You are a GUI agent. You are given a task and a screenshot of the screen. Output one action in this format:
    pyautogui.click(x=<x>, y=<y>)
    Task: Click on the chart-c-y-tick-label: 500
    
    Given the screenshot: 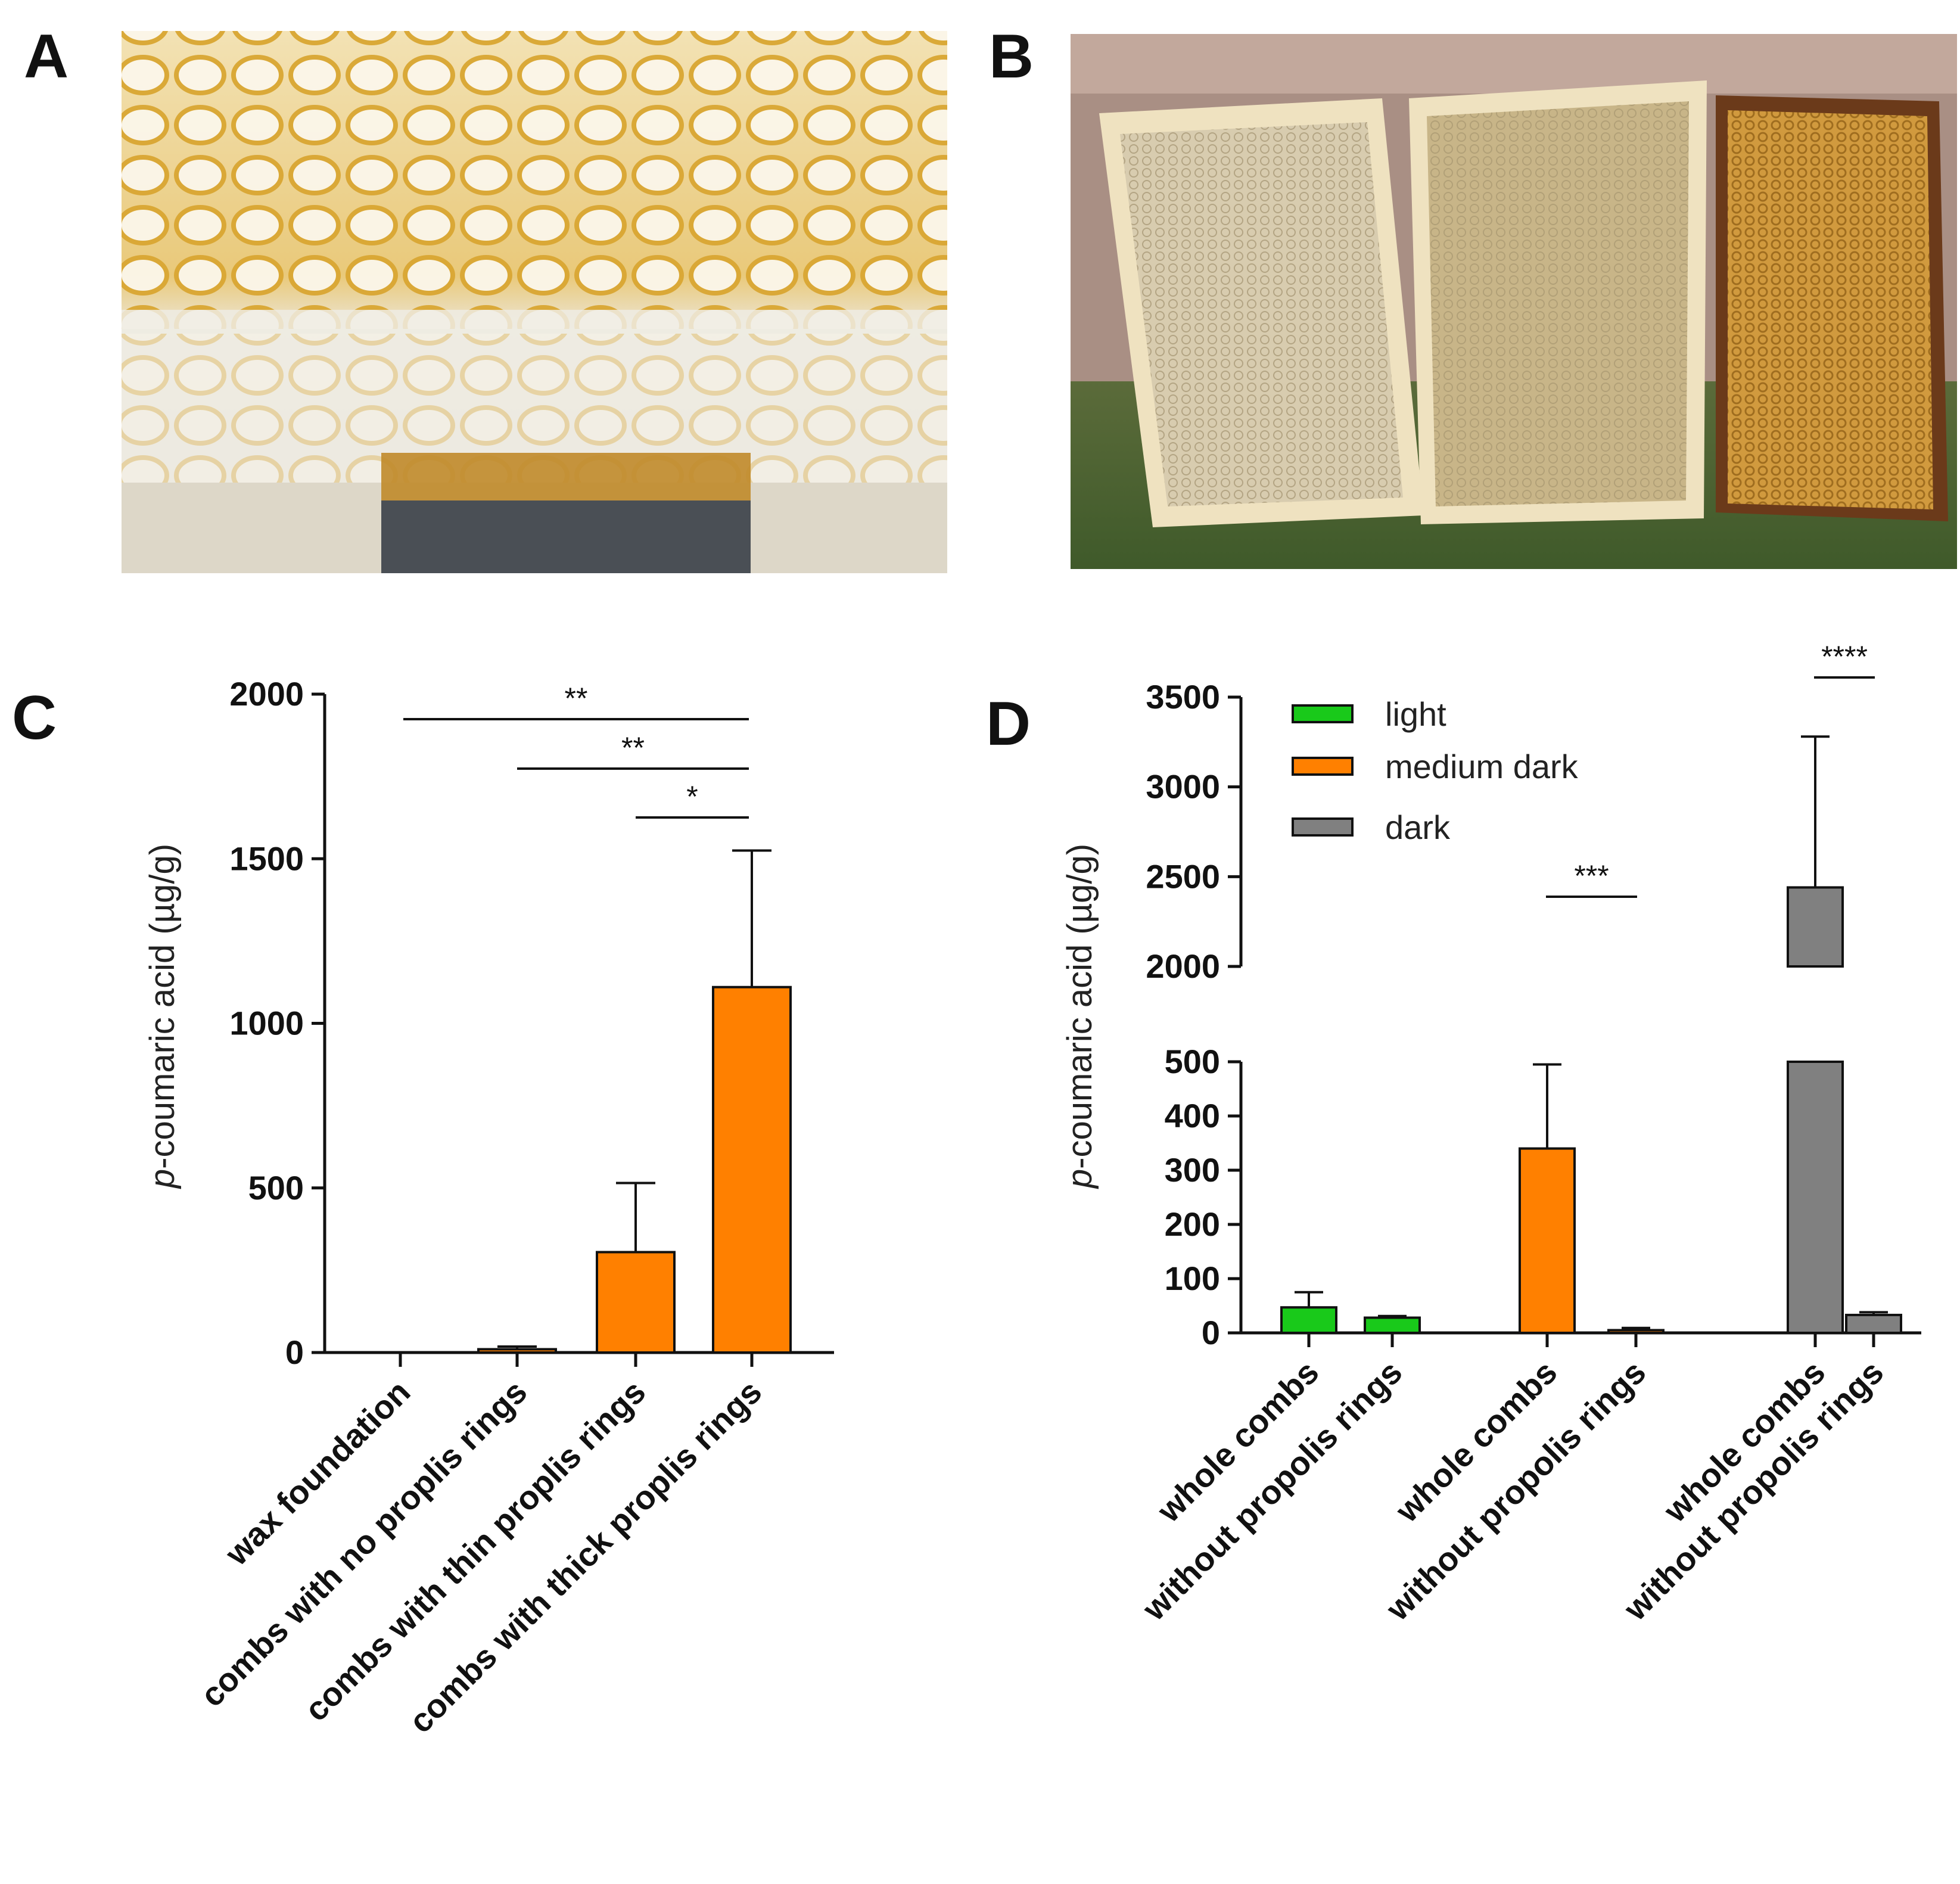 What is the action you would take?
    pyautogui.click(x=276, y=1188)
    